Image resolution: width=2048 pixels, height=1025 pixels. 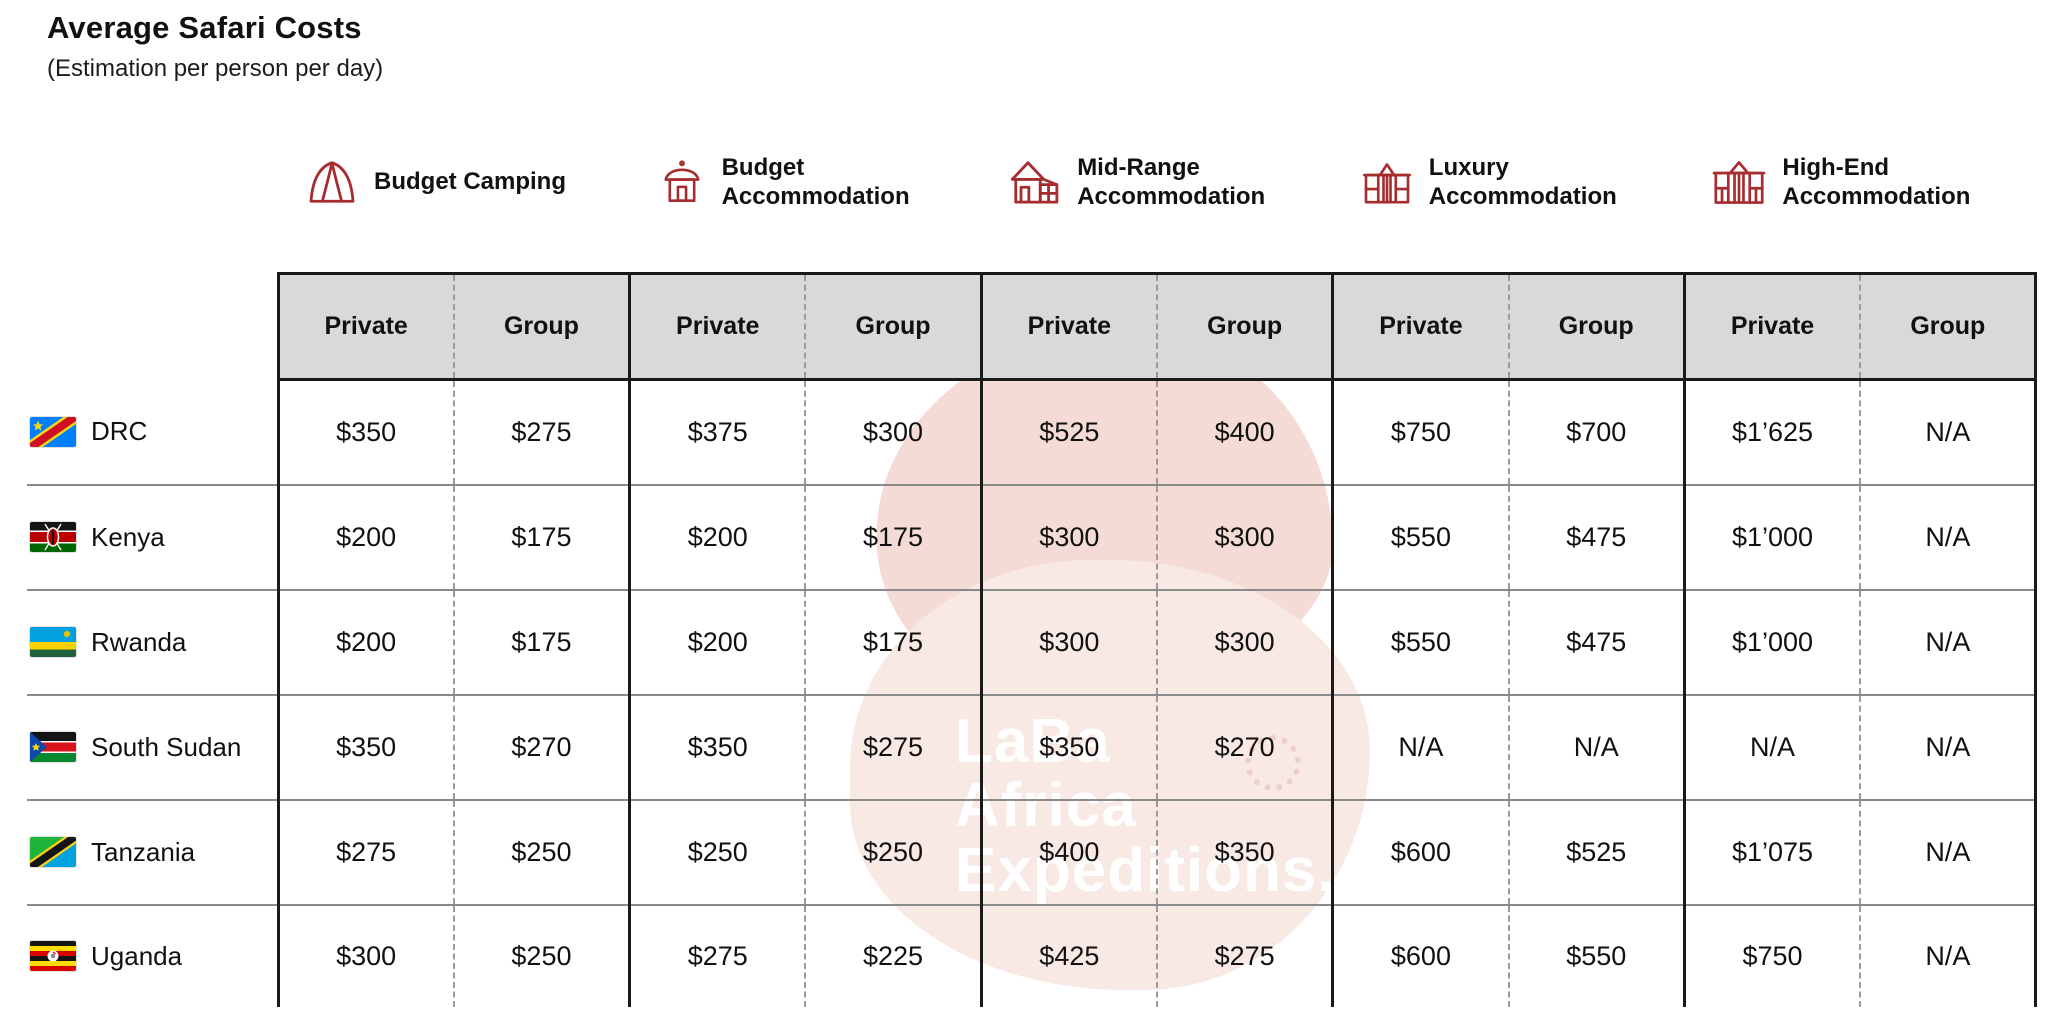 I want to click on corner-cell, so click(x=152, y=327).